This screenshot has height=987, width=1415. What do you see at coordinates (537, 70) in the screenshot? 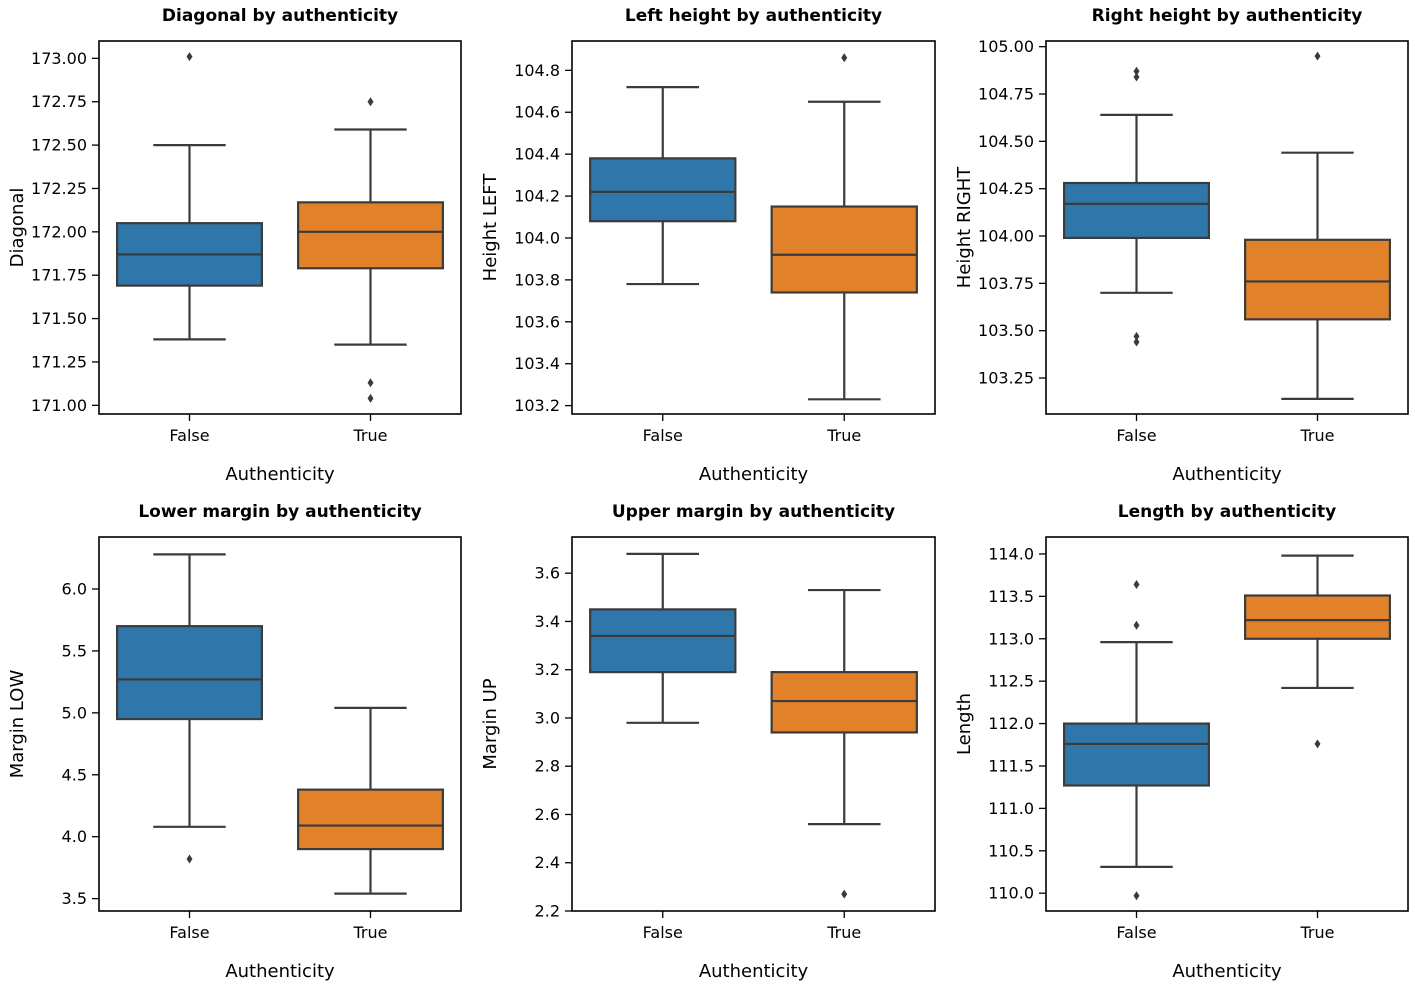
I see `y-tick-label: 104.8` at bounding box center [537, 70].